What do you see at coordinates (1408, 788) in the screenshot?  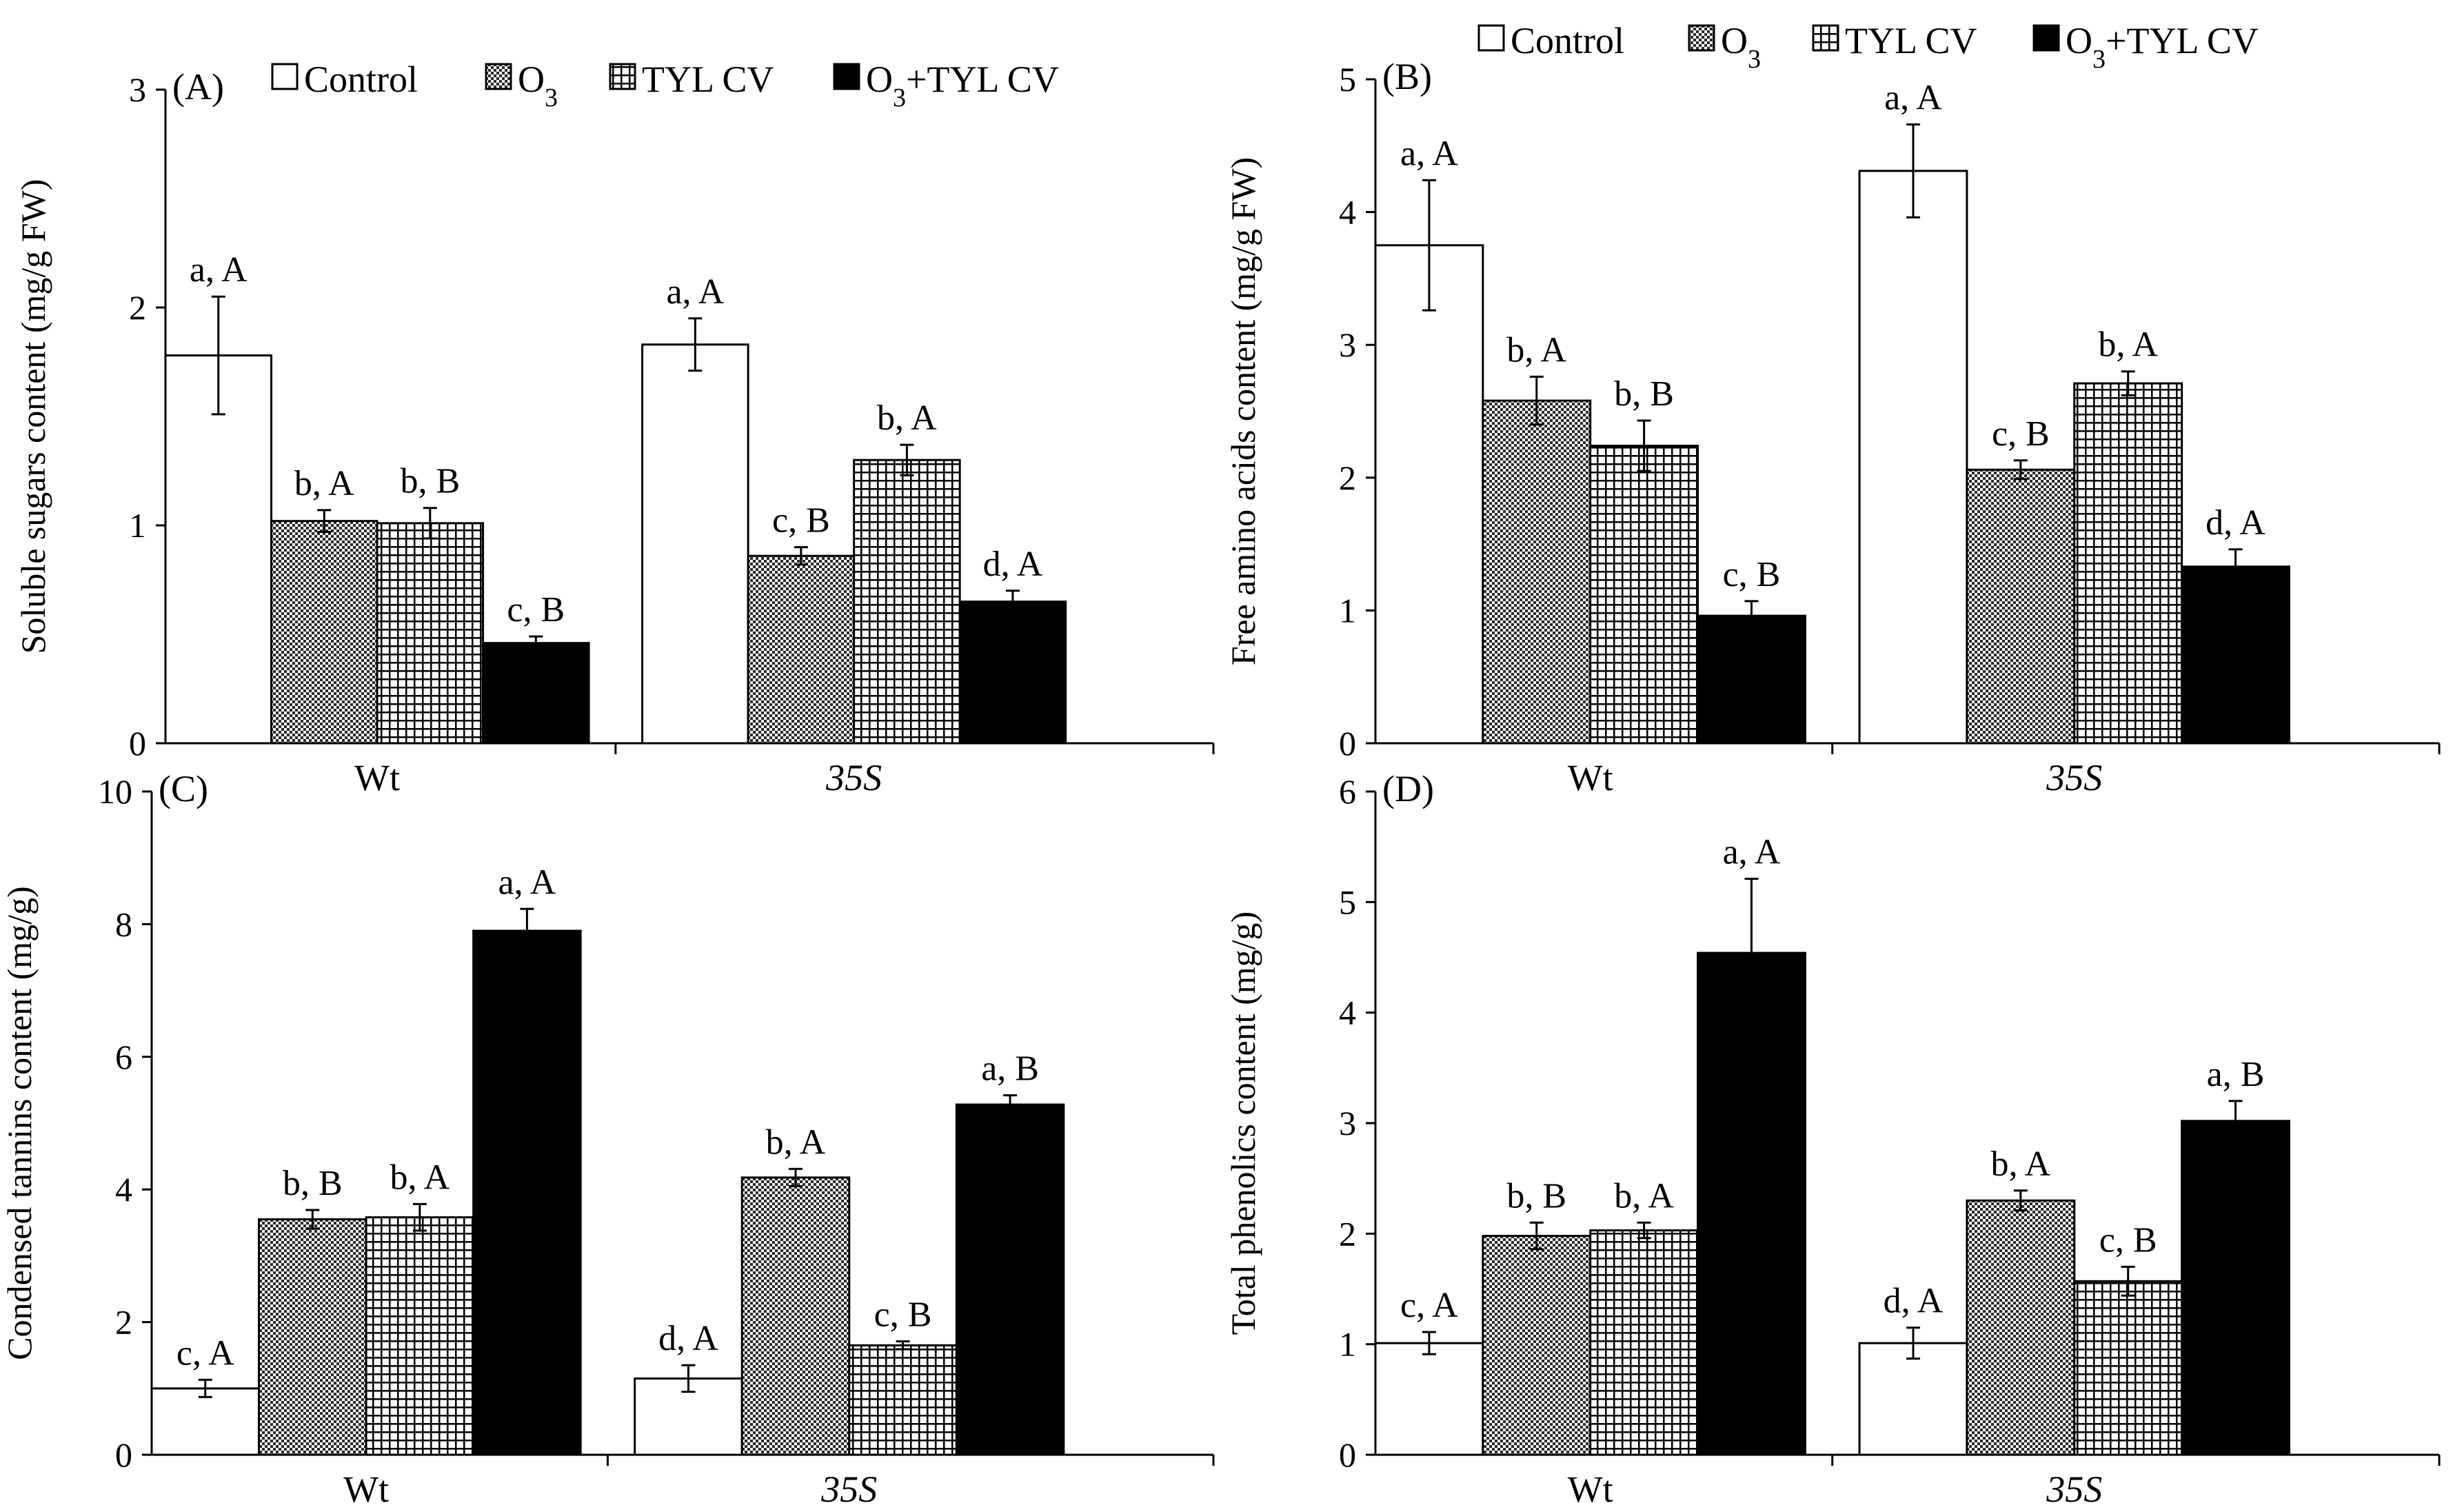 I see `panel-label: (D)` at bounding box center [1408, 788].